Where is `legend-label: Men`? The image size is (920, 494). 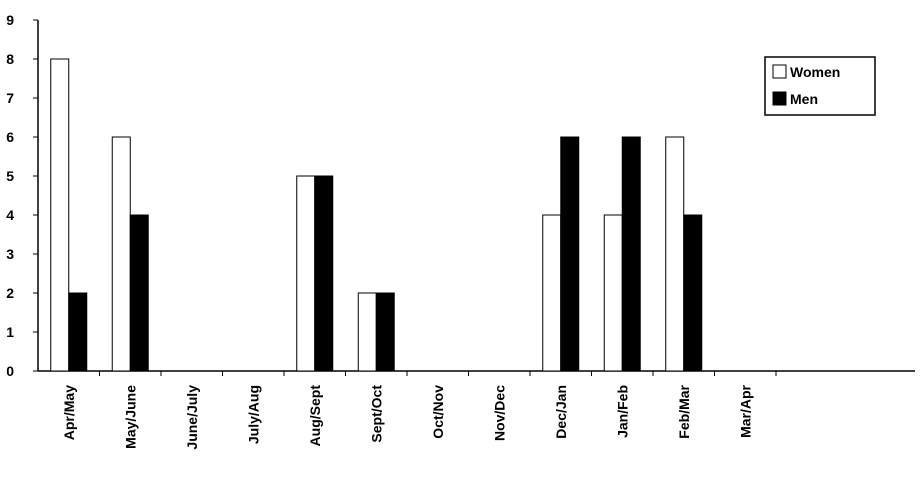
legend-label: Men is located at coordinates (804, 99).